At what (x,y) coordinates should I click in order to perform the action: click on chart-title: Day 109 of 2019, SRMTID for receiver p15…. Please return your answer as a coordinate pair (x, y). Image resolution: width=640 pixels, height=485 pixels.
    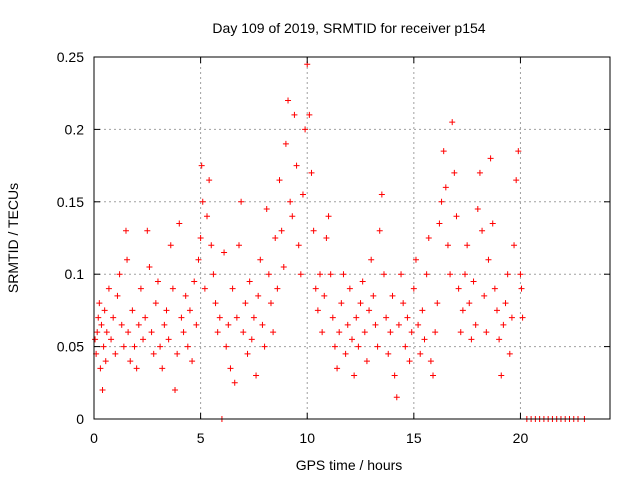
    Looking at the image, I should click on (348, 28).